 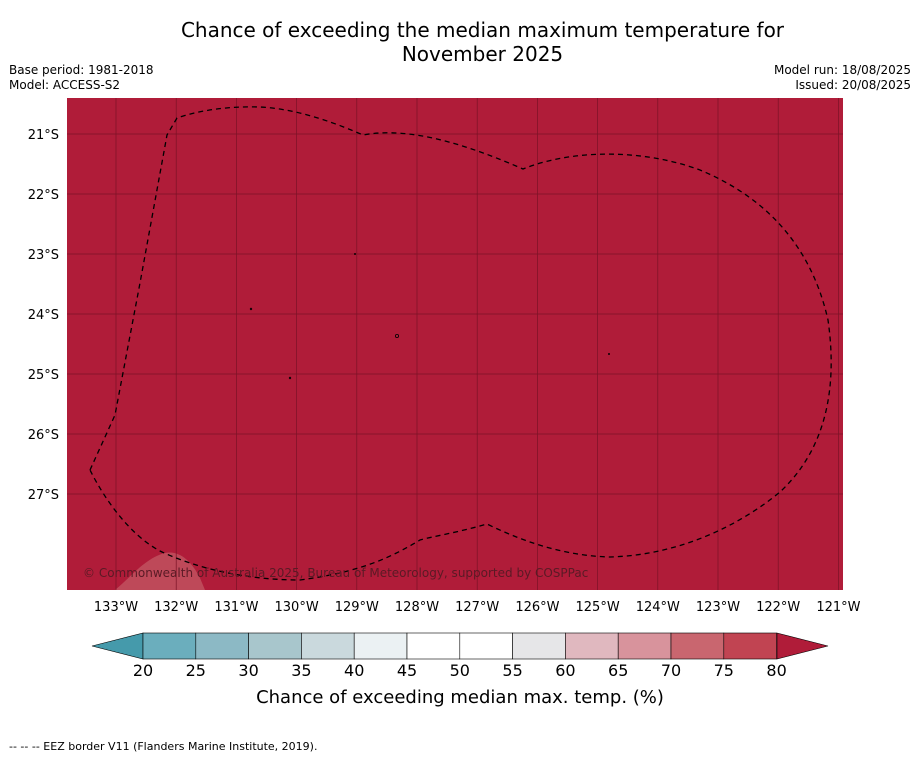 I want to click on lon-label: 125°W, so click(x=598, y=607).